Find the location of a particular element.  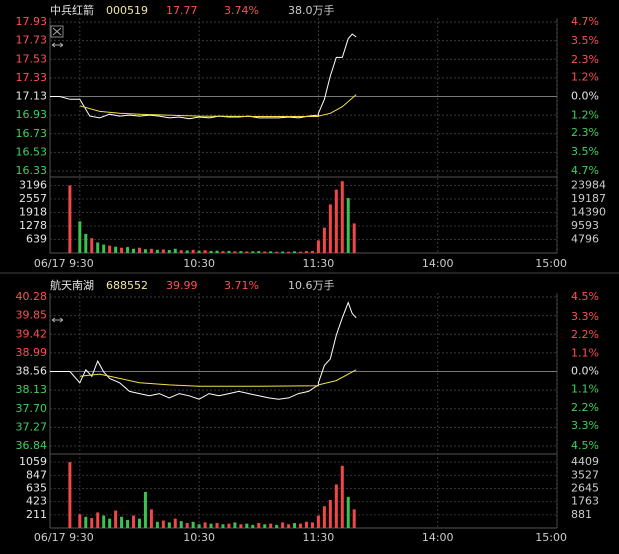

volume-y2-tick-label: 9593 is located at coordinates (585, 225).